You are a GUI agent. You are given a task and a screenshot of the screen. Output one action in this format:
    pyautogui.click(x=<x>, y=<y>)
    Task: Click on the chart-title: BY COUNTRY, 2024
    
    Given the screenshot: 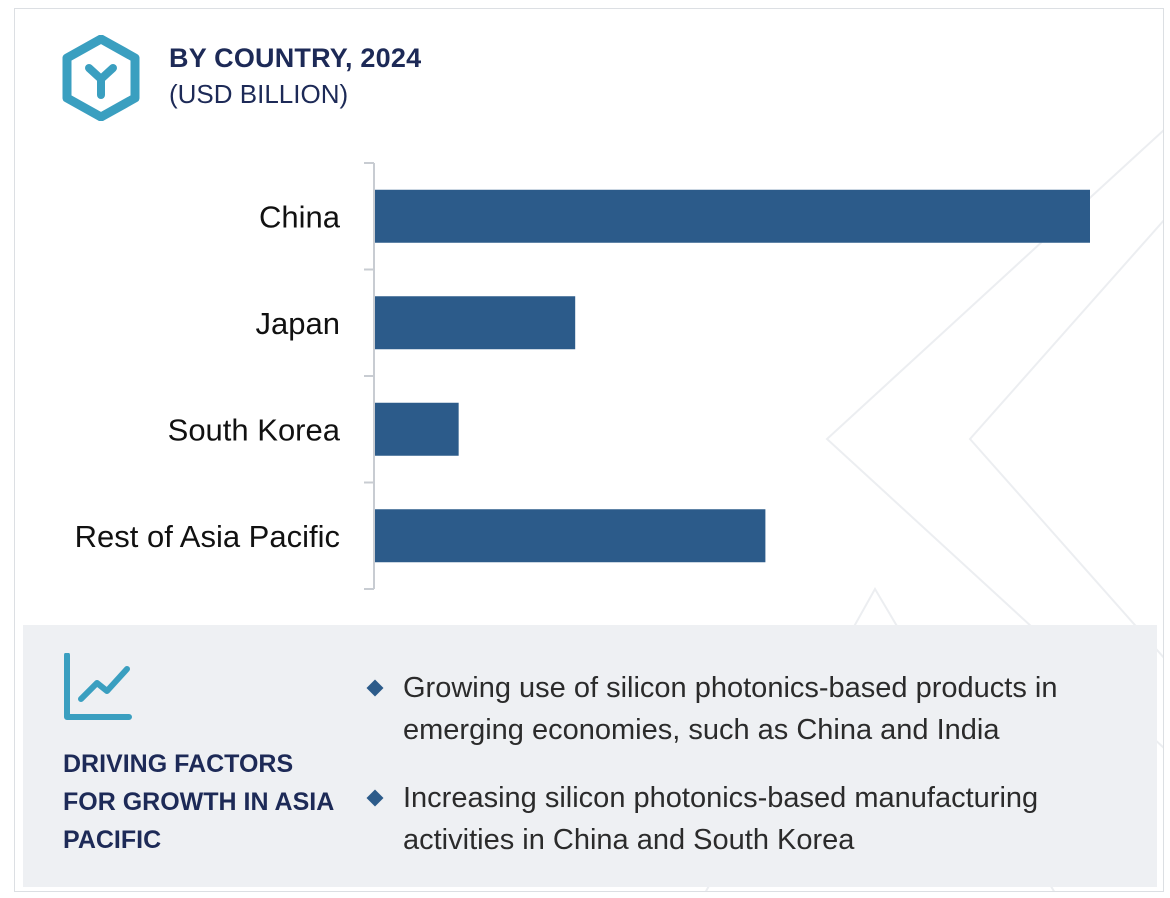 What is the action you would take?
    pyautogui.click(x=295, y=58)
    